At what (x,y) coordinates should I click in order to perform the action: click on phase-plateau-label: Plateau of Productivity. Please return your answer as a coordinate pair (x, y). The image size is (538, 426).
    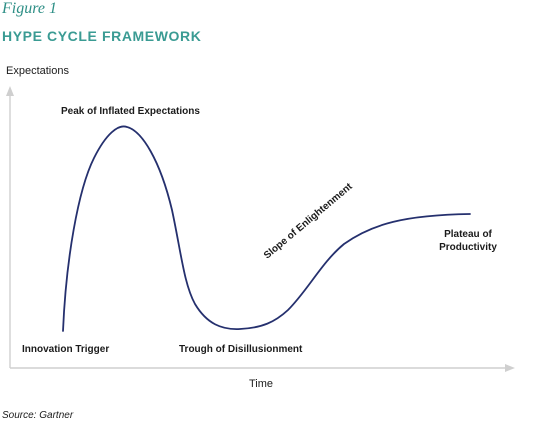
    Looking at the image, I should click on (468, 241).